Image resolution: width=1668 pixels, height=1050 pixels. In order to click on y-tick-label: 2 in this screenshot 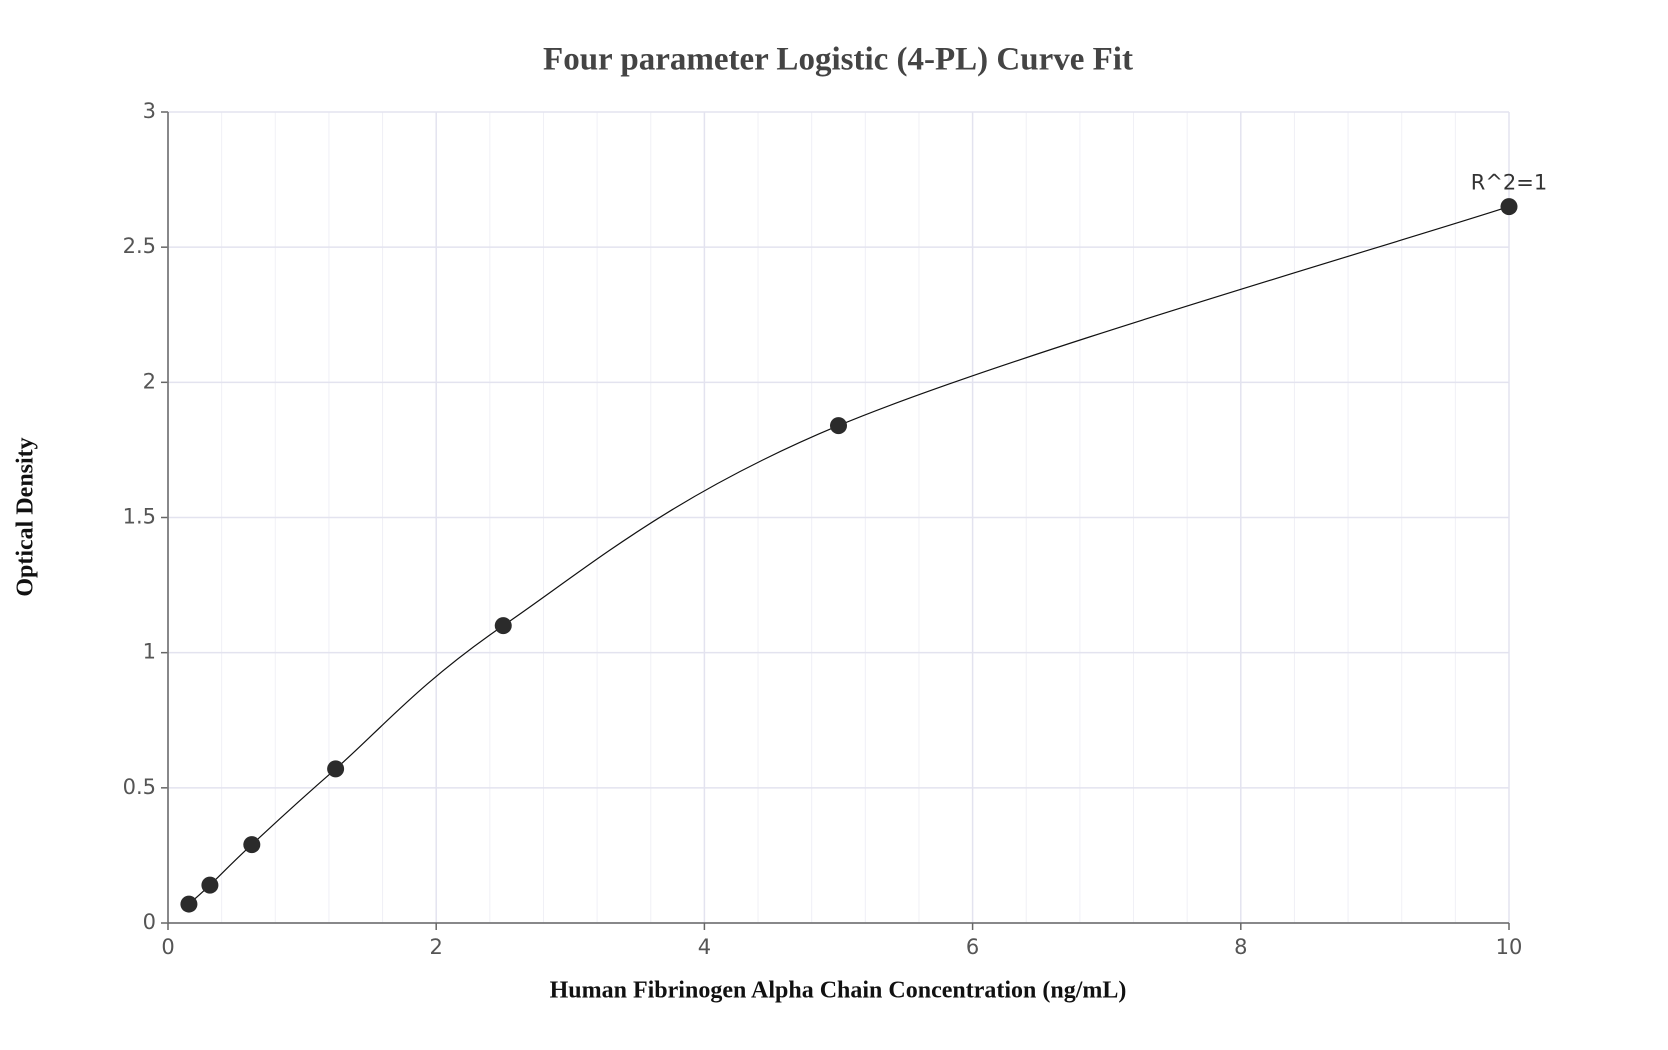, I will do `click(149, 381)`.